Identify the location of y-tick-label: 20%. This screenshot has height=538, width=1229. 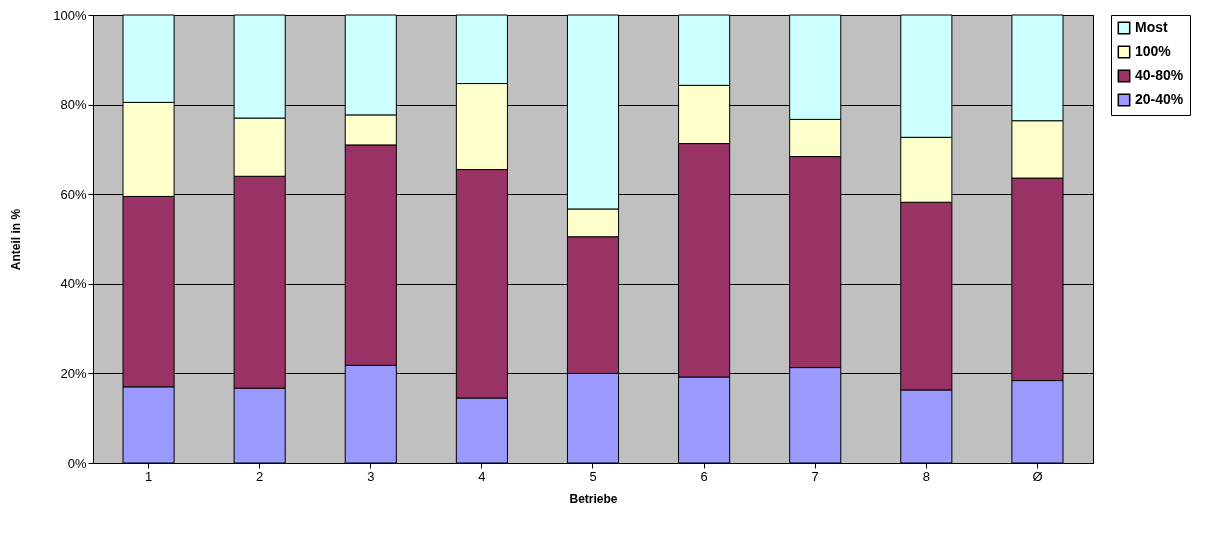
(73, 373).